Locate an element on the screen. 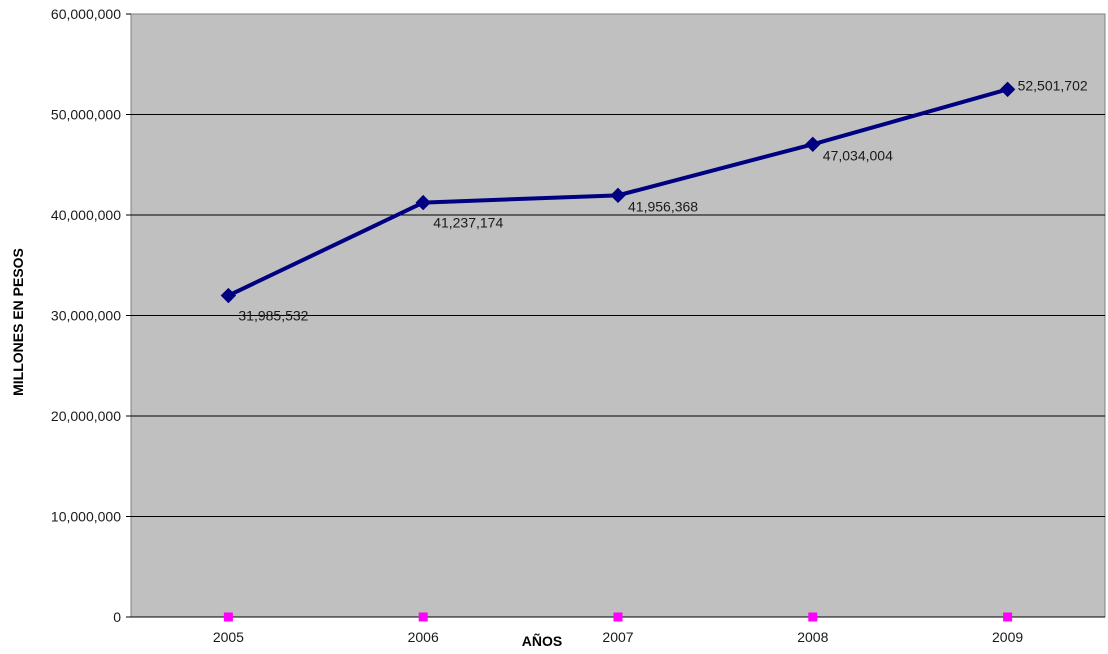 The image size is (1108, 654). data-label: 52,501,702 is located at coordinates (1053, 85).